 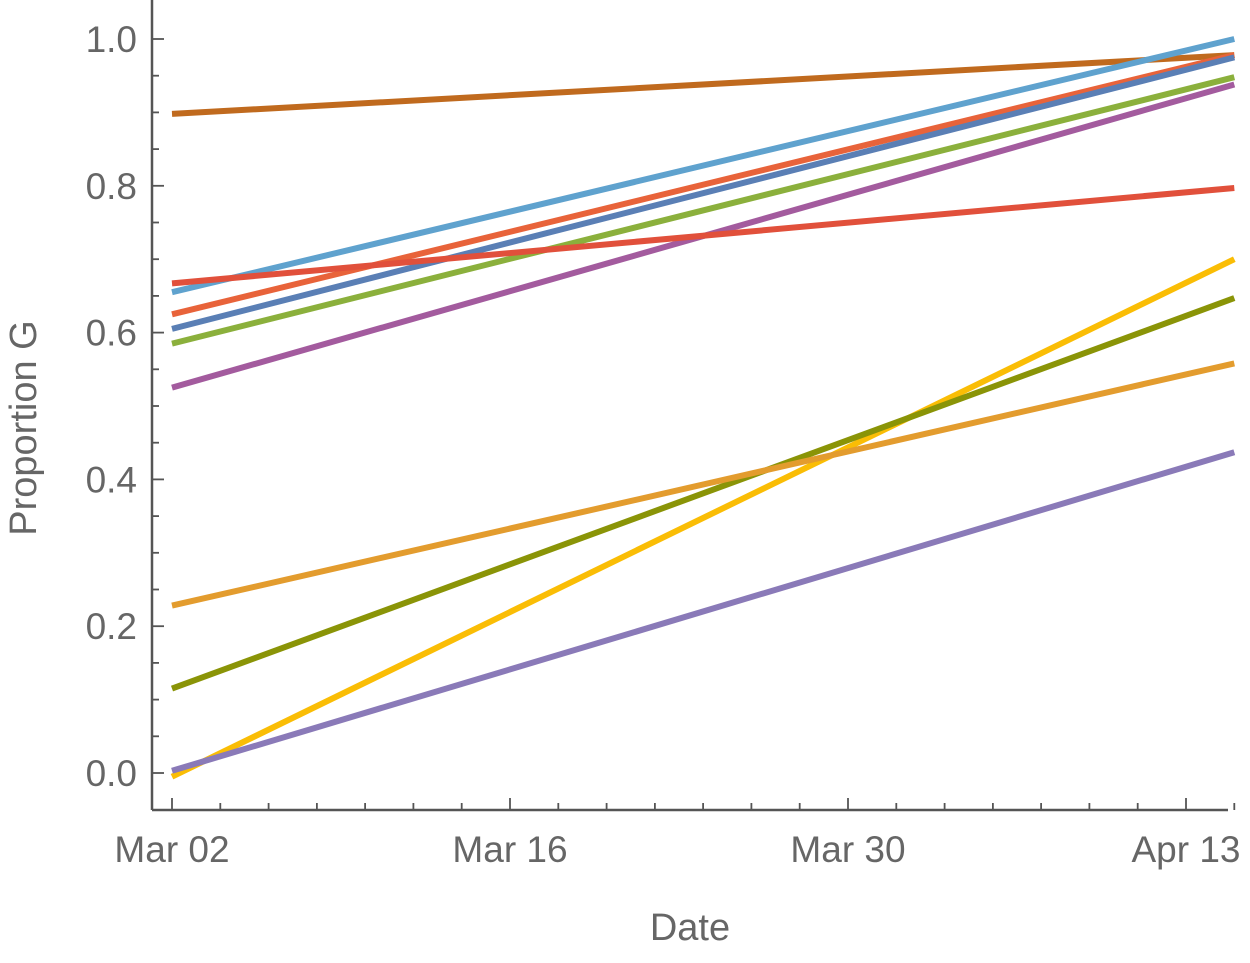 I want to click on y-tick-label: 0.4, so click(x=111, y=479).